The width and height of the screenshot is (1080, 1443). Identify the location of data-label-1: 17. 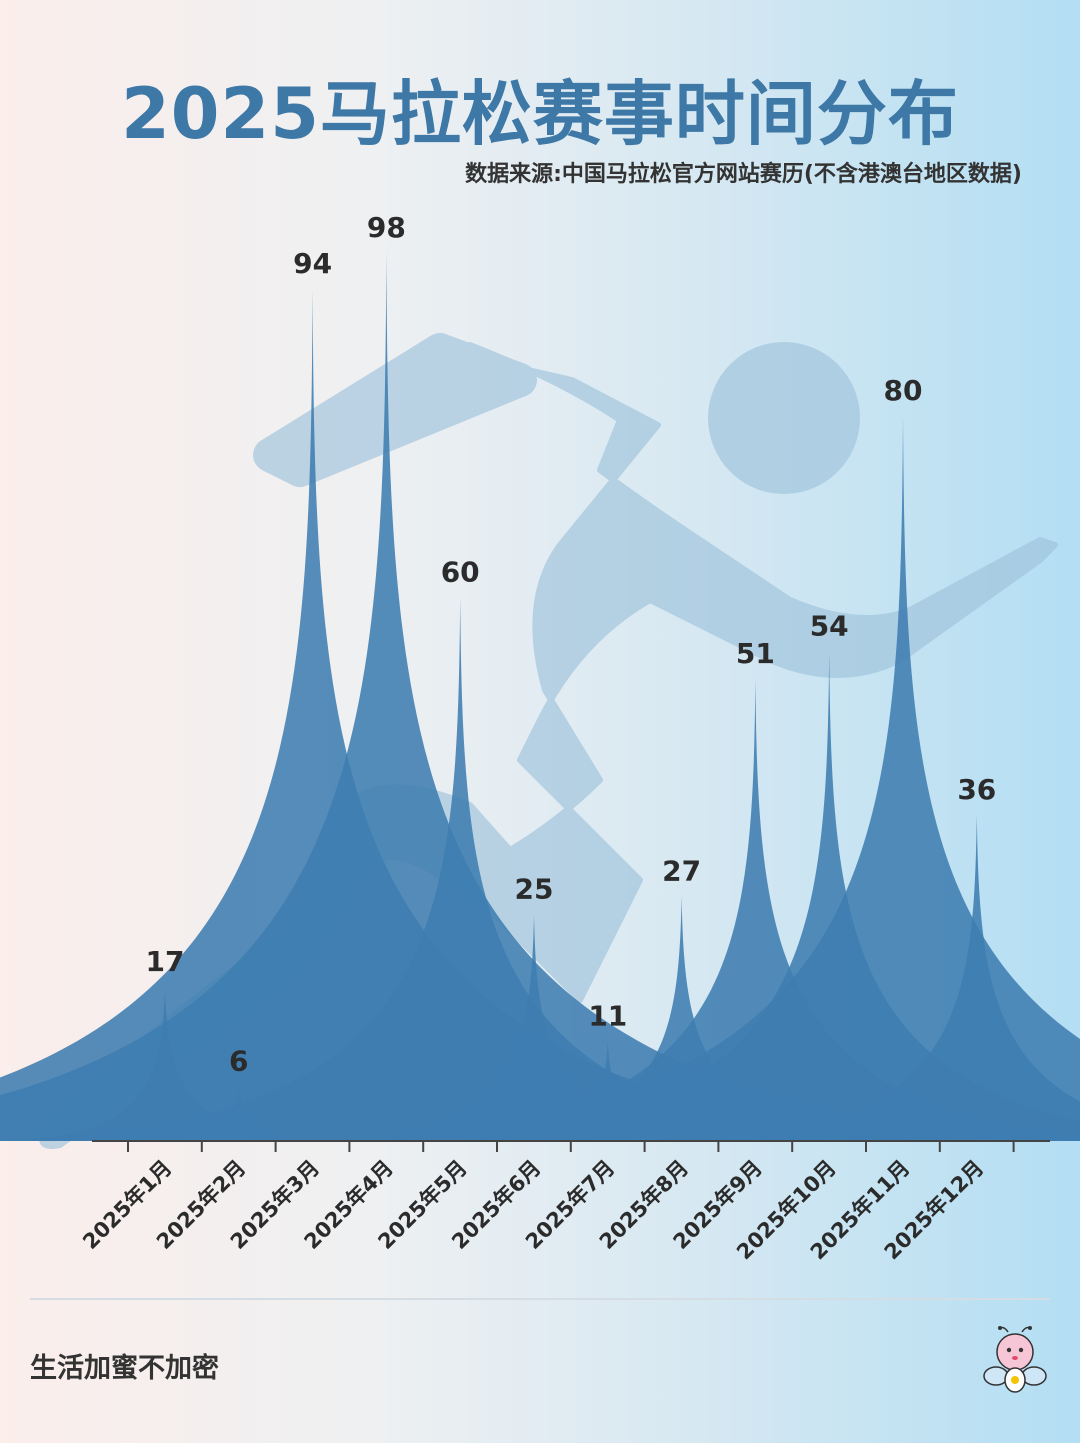
(165, 961).